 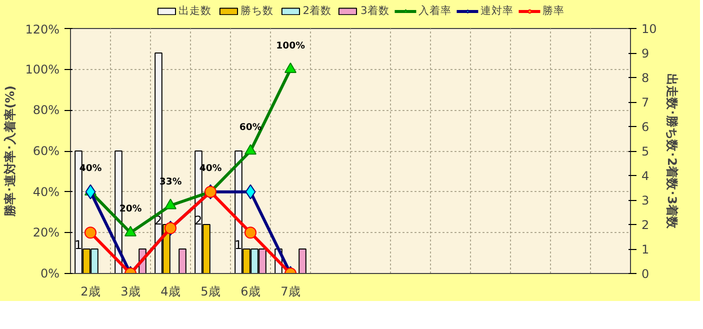 What do you see at coordinates (170, 291) in the screenshot?
I see `x-tick-label: 4歳` at bounding box center [170, 291].